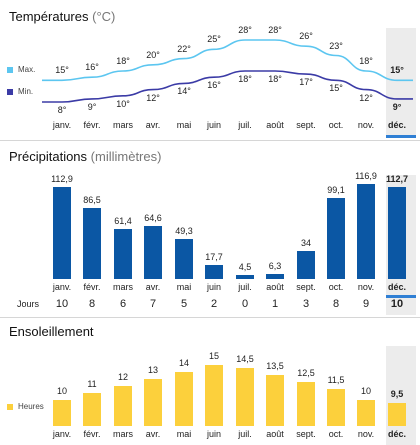  I want to click on legend-min: Min., so click(20, 91).